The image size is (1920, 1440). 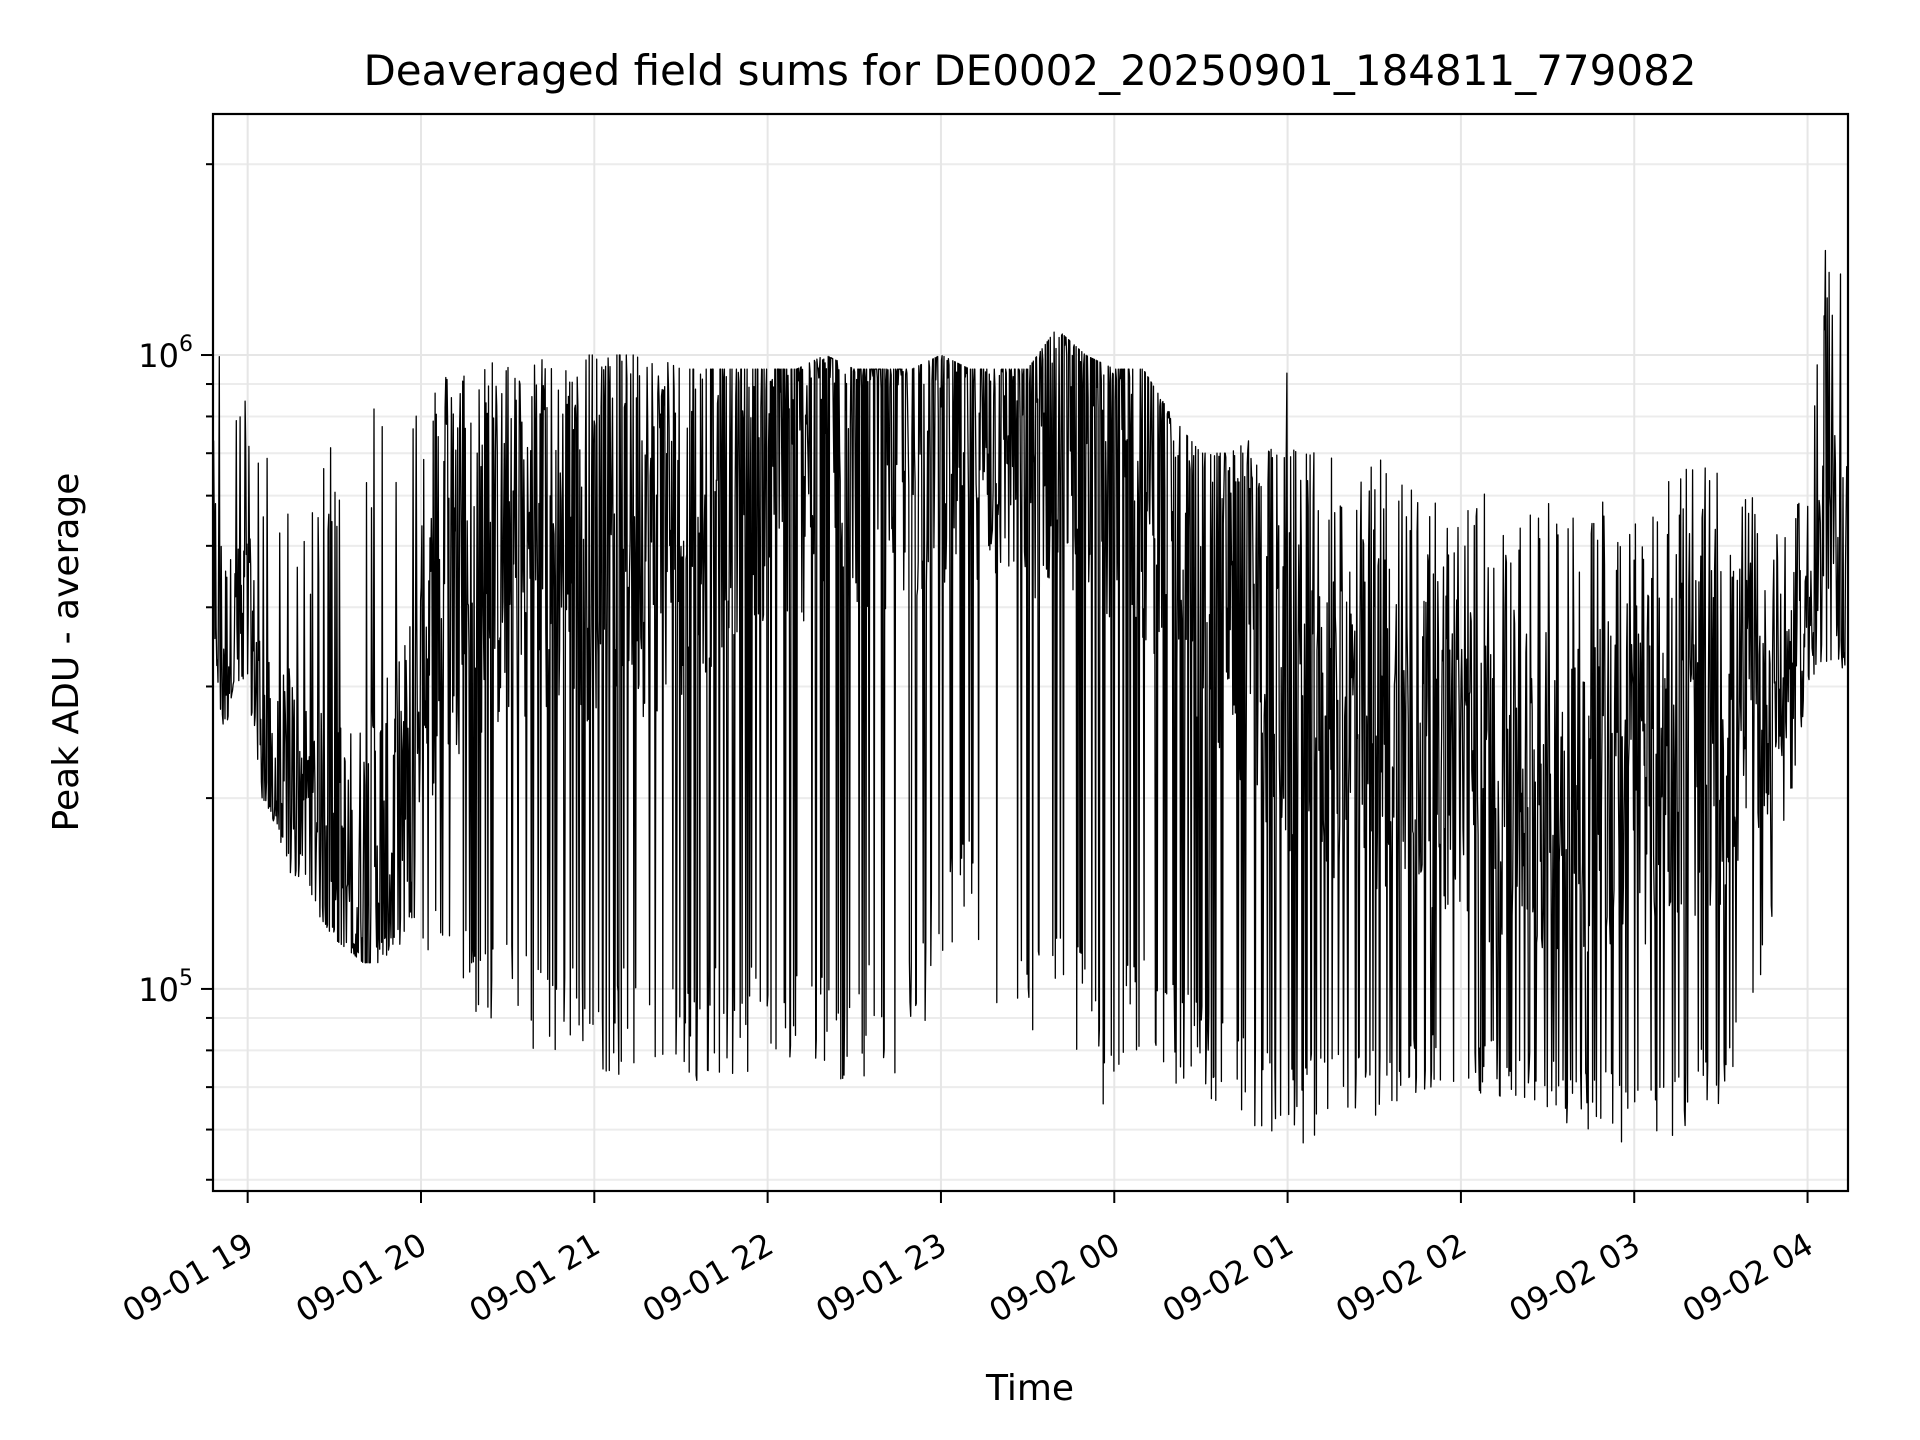 I want to click on x-tick-label: 09-01 23, so click(x=881, y=1277).